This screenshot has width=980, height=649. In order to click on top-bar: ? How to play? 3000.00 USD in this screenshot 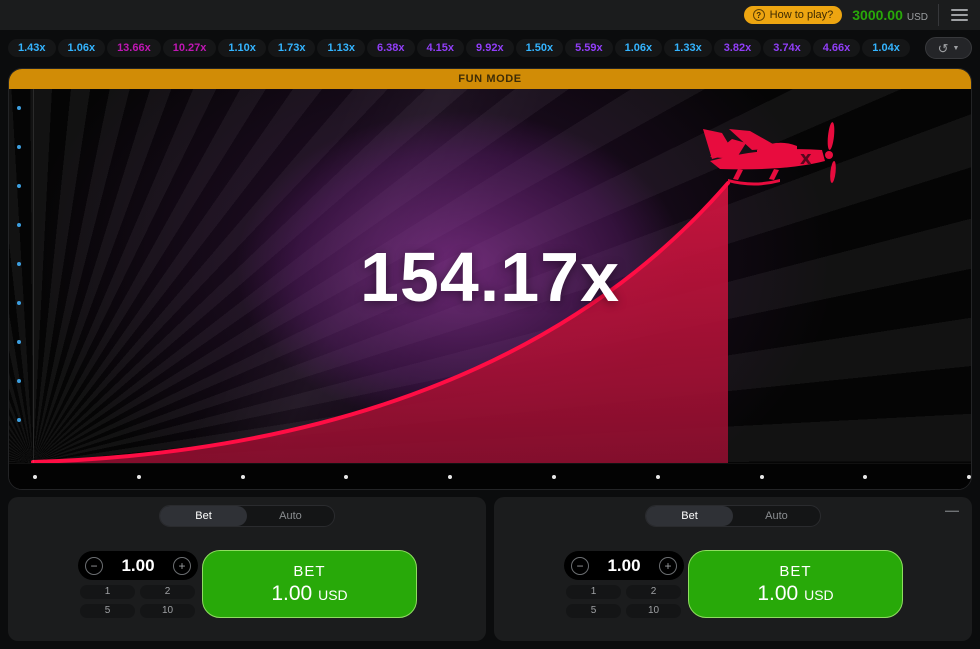, I will do `click(490, 15)`.